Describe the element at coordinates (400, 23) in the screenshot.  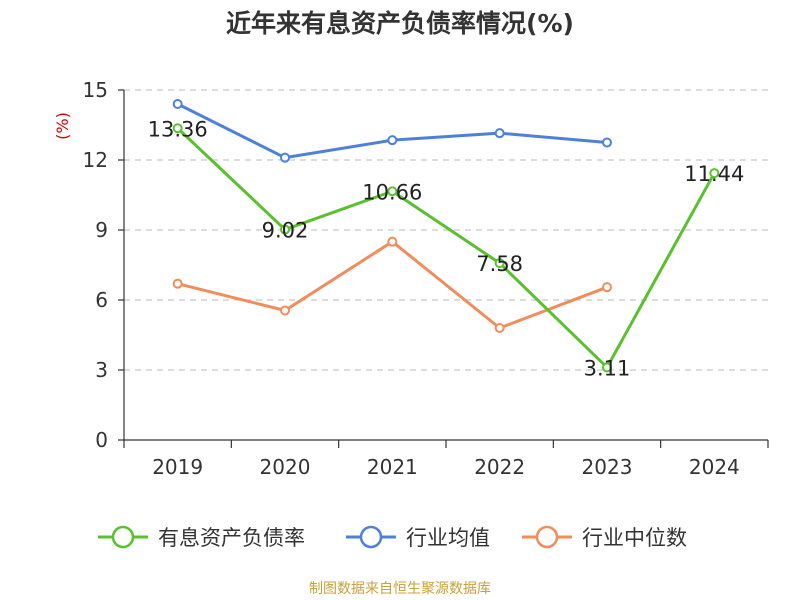
I see `chart-title: 近年来有息资产负债率情况(%)` at that location.